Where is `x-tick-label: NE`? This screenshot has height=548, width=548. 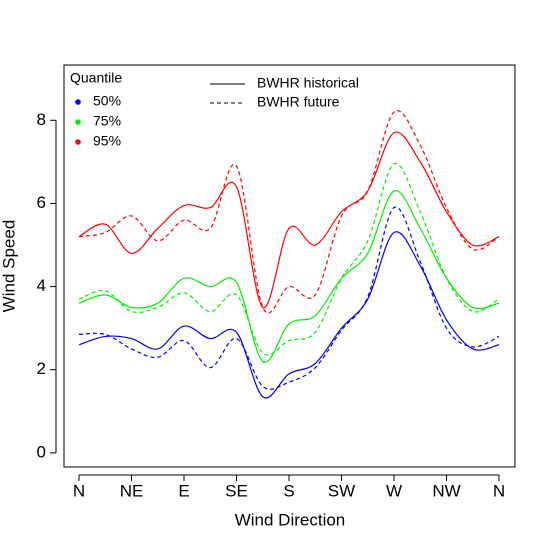 x-tick-label: NE is located at coordinates (132, 490).